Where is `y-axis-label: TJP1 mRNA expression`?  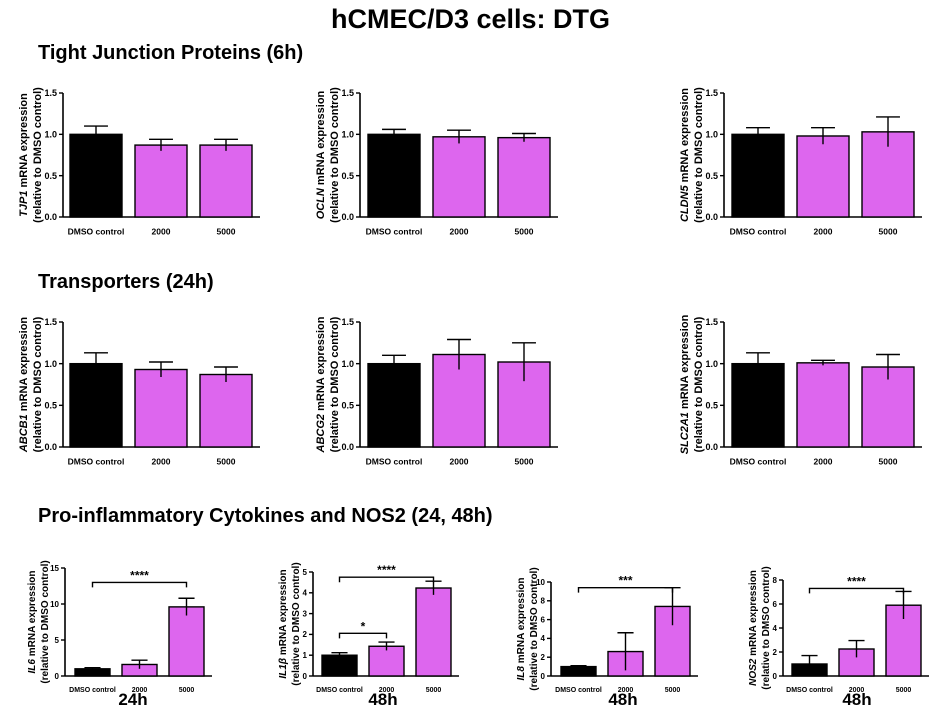 y-axis-label: TJP1 mRNA expression is located at coordinates (24, 155).